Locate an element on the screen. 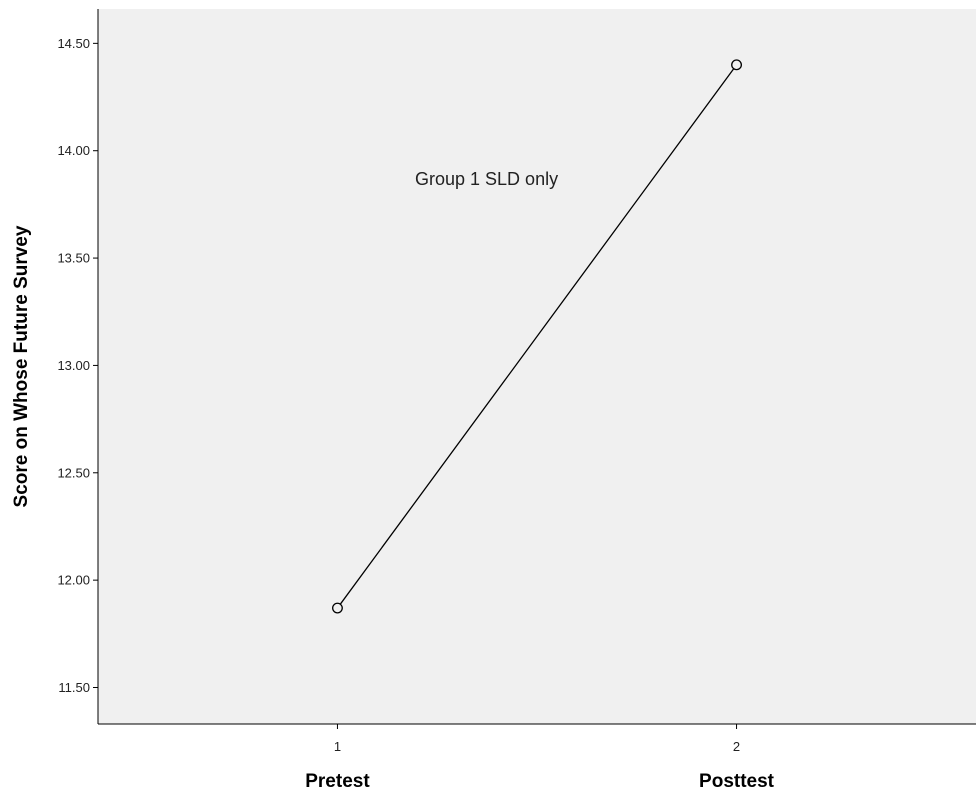  y-axis-title: Score on Whose Future Survey is located at coordinates (21, 366).